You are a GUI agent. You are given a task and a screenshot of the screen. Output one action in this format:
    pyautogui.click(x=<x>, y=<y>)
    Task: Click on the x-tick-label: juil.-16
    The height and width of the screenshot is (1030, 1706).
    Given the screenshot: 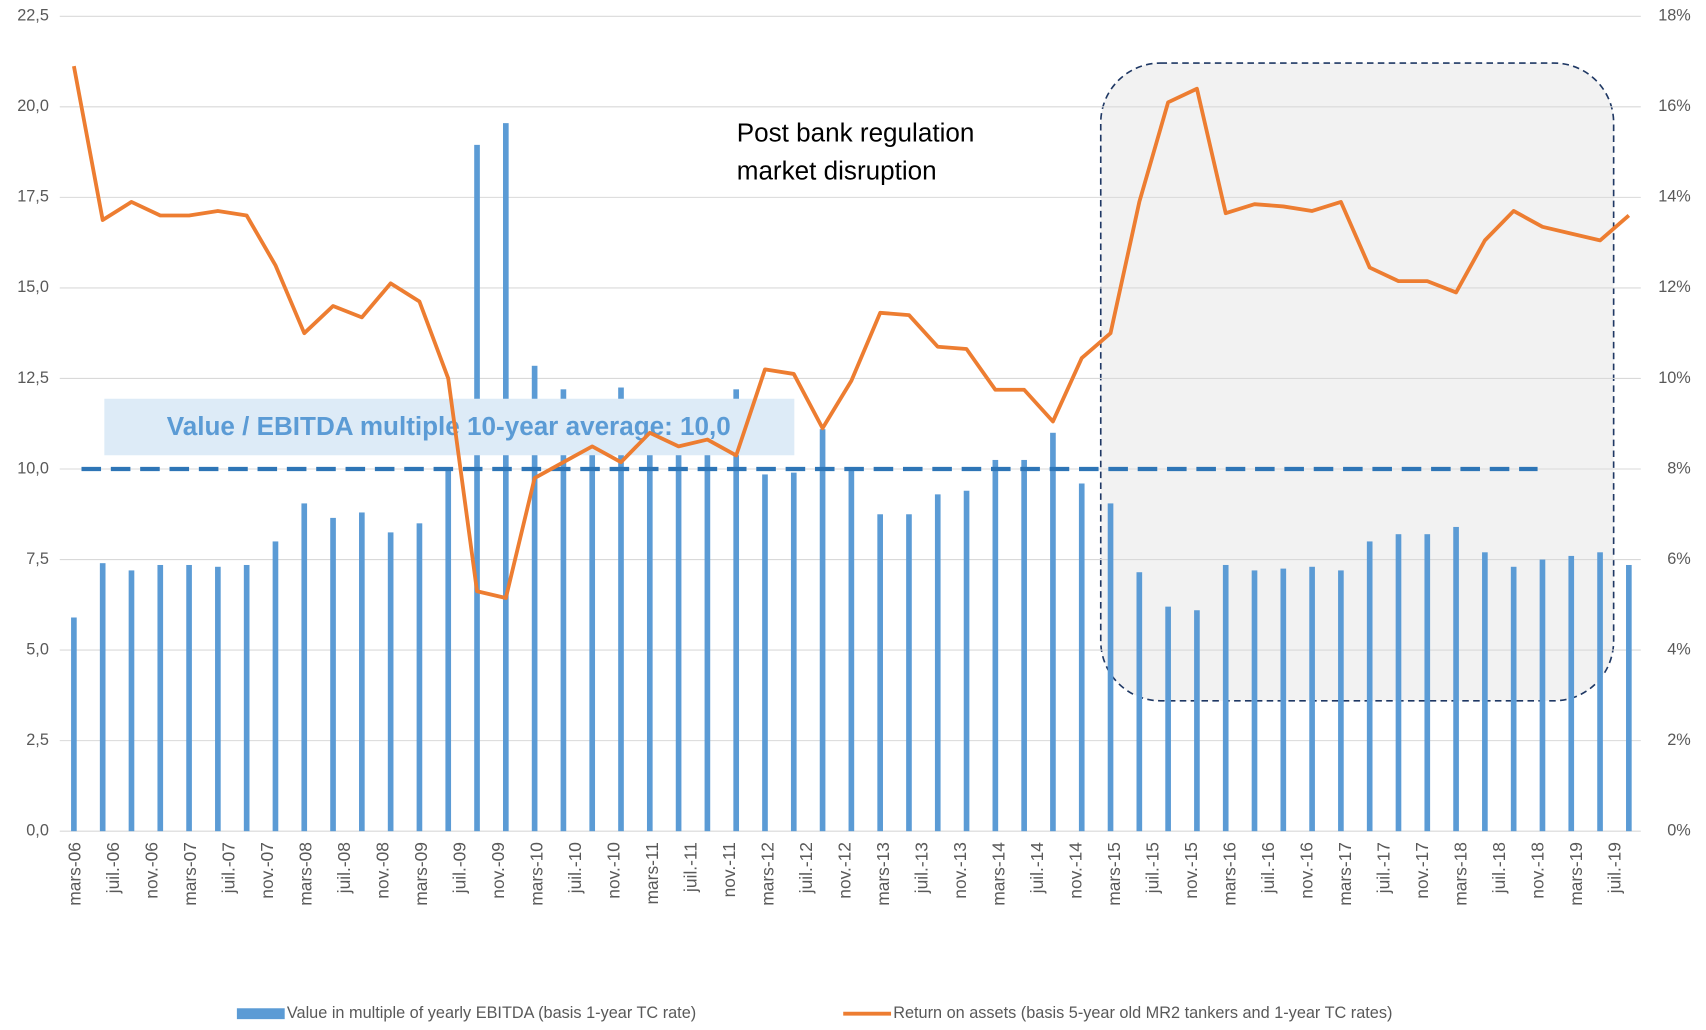 What is the action you would take?
    pyautogui.click(x=1268, y=868)
    